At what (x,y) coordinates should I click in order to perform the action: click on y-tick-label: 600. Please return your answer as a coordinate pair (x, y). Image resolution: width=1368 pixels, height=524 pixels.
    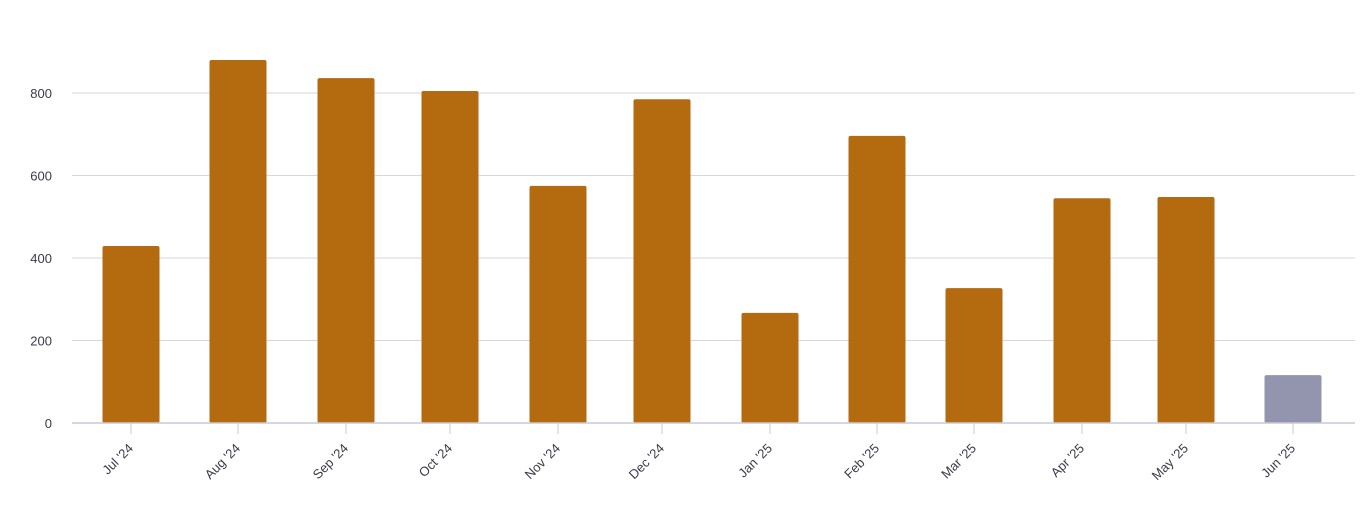
    Looking at the image, I should click on (41, 176).